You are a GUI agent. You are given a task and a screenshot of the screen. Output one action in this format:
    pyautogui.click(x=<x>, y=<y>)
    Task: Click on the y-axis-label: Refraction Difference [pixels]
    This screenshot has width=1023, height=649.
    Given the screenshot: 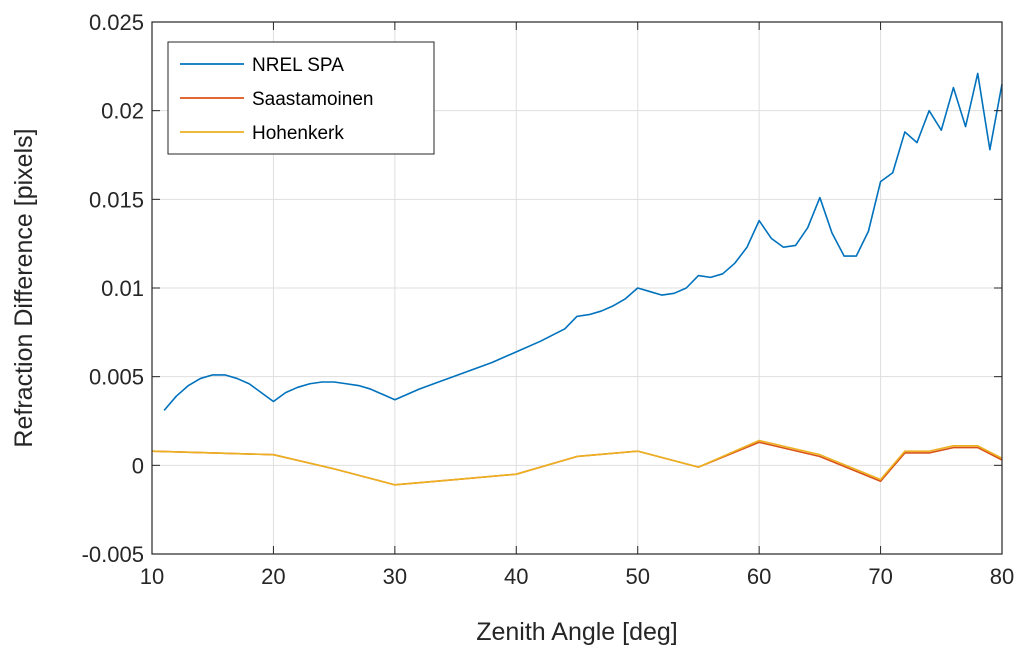 What is the action you would take?
    pyautogui.click(x=24, y=287)
    